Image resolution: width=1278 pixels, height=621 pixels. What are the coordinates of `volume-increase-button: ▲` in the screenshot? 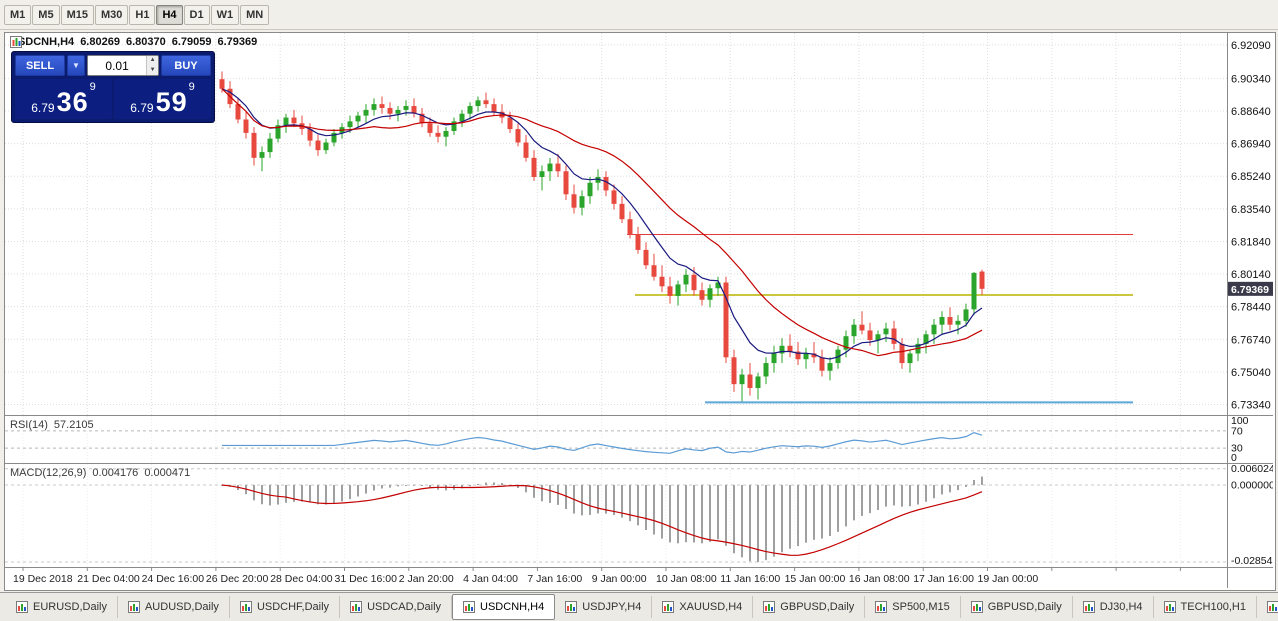 It's located at (152, 61).